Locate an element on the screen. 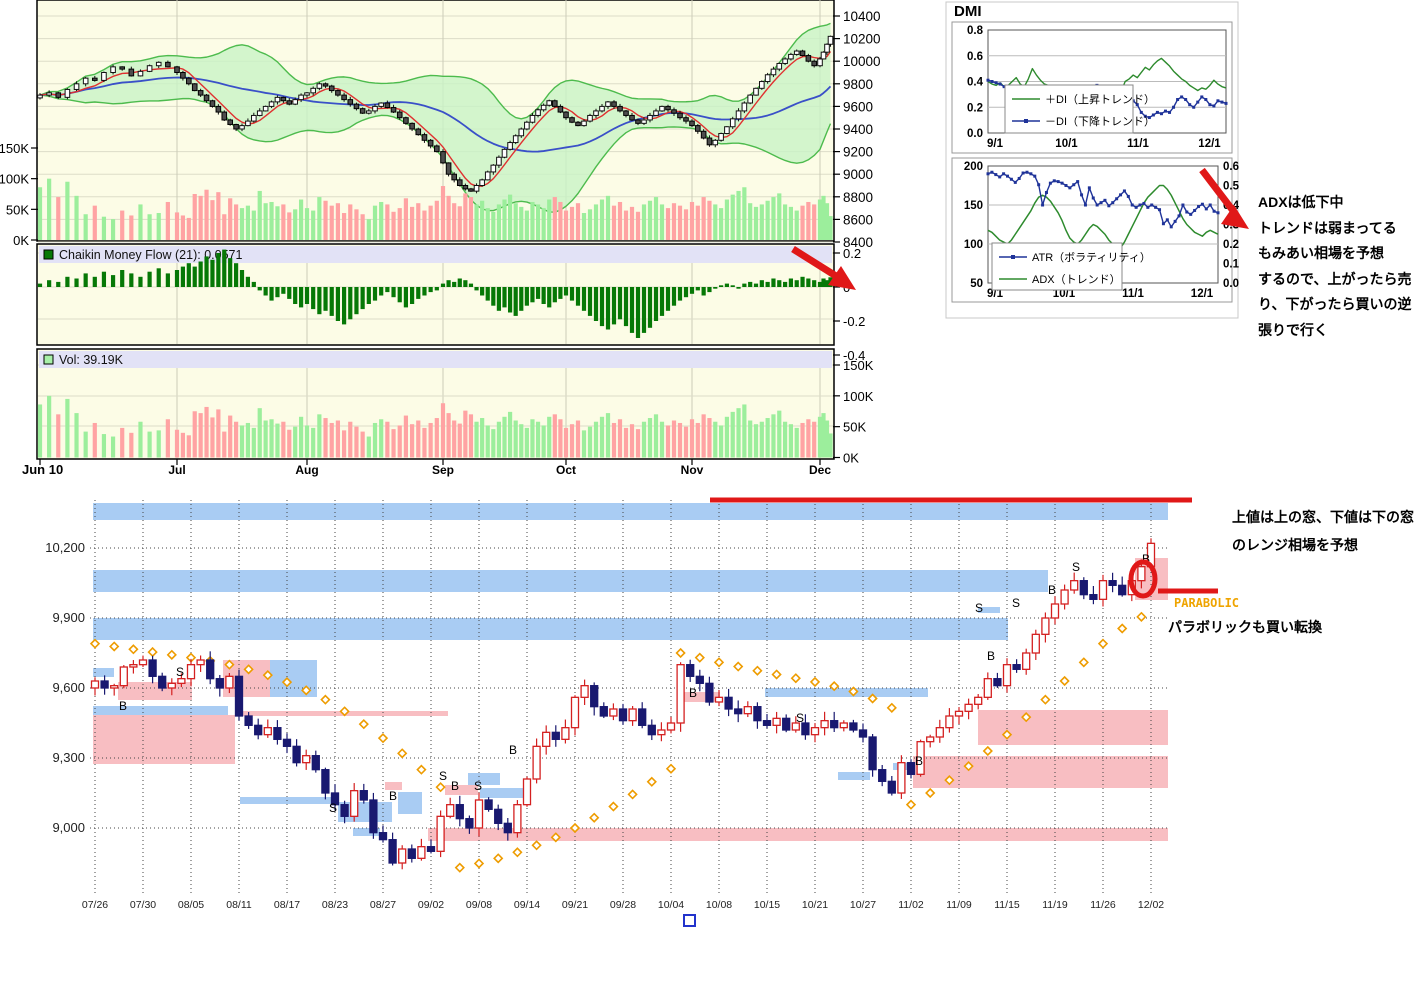 Image resolution: width=1416 pixels, height=995 pixels. month-axis: Jun 10 Jul Aug Sep Oct Nov Dec is located at coordinates (426, 468).